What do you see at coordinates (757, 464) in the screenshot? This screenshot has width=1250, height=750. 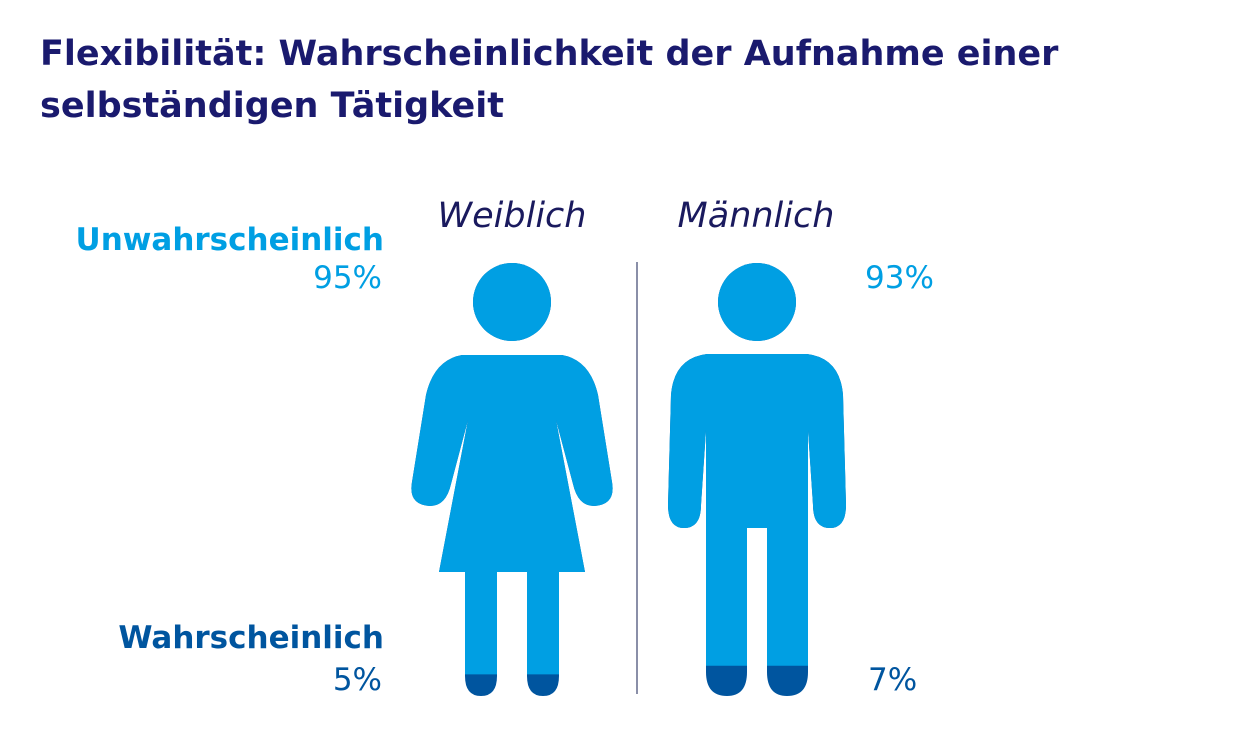 I see `male-fill-unlikely` at bounding box center [757, 464].